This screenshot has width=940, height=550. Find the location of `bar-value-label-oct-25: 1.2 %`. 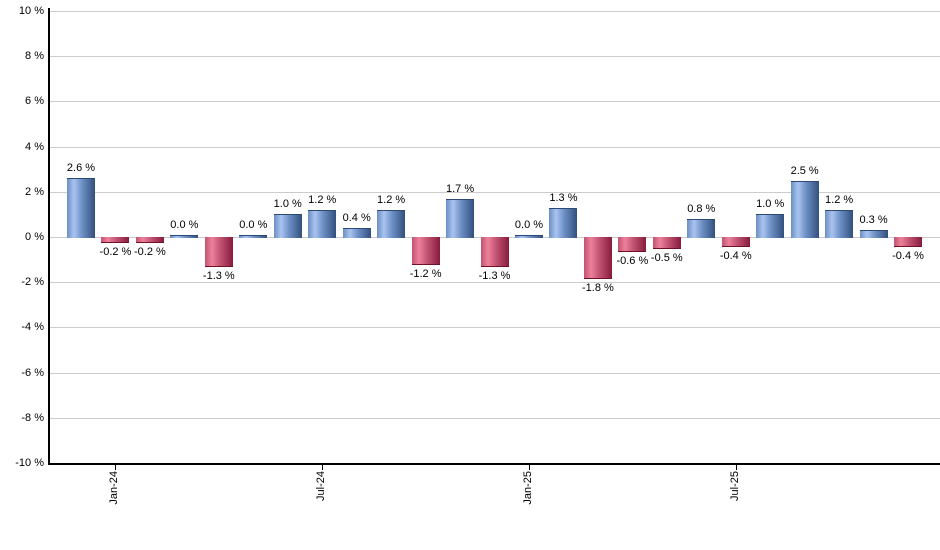

bar-value-label-oct-25: 1.2 % is located at coordinates (839, 199).